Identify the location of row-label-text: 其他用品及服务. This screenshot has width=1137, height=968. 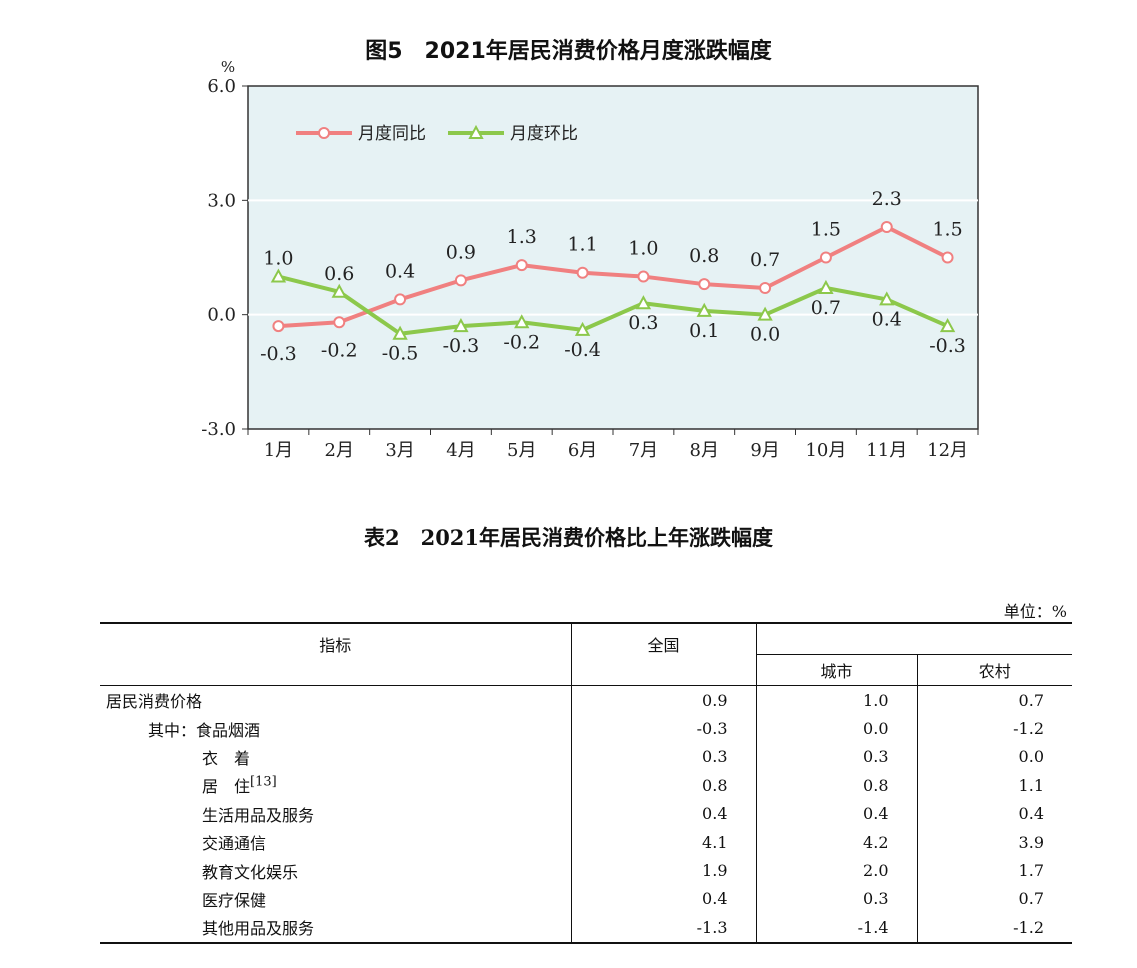
(258, 929).